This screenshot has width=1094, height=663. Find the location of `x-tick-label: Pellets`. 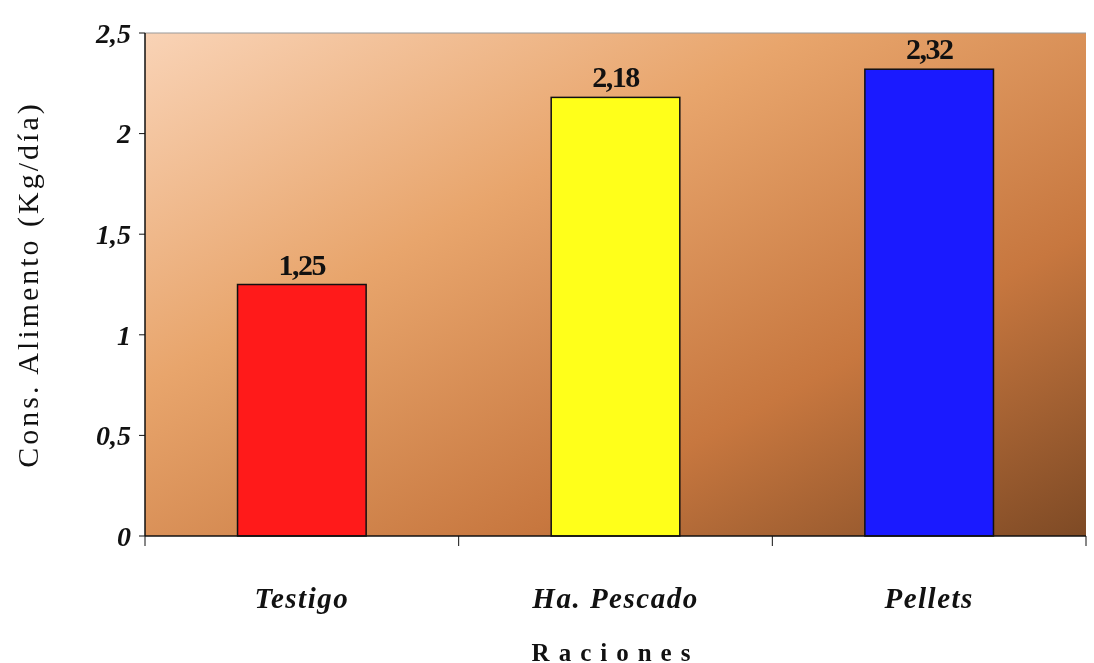

x-tick-label: Pellets is located at coordinates (928, 598).